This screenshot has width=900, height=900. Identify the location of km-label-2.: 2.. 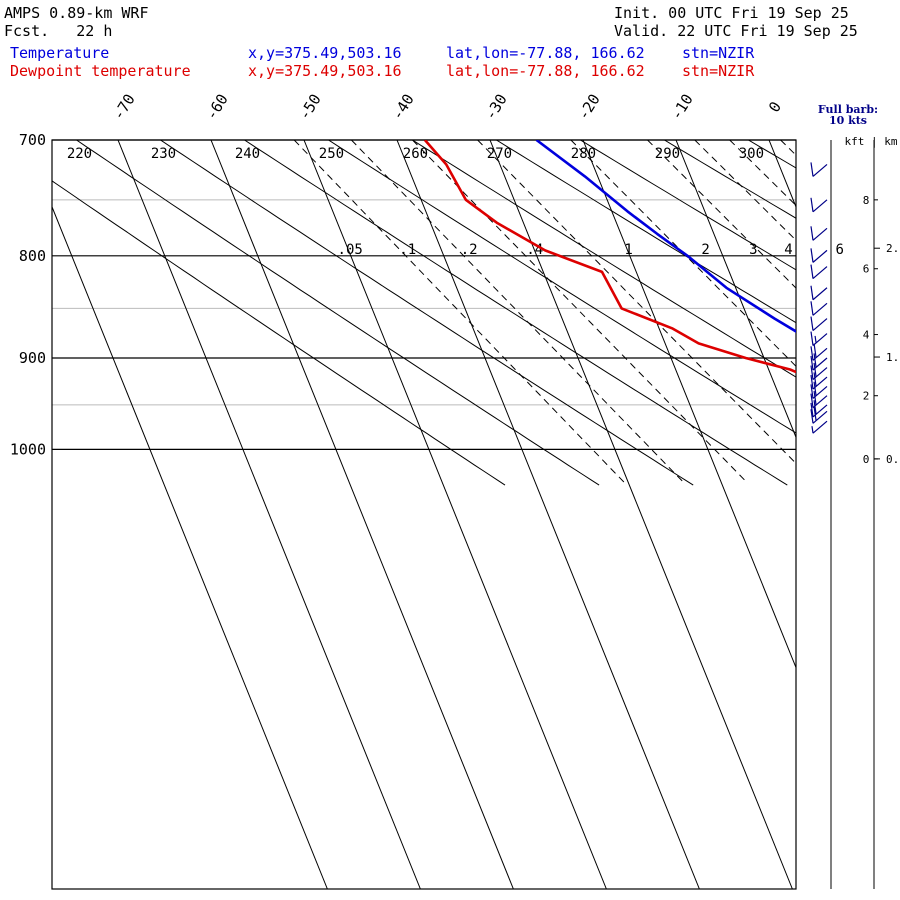
(892, 248).